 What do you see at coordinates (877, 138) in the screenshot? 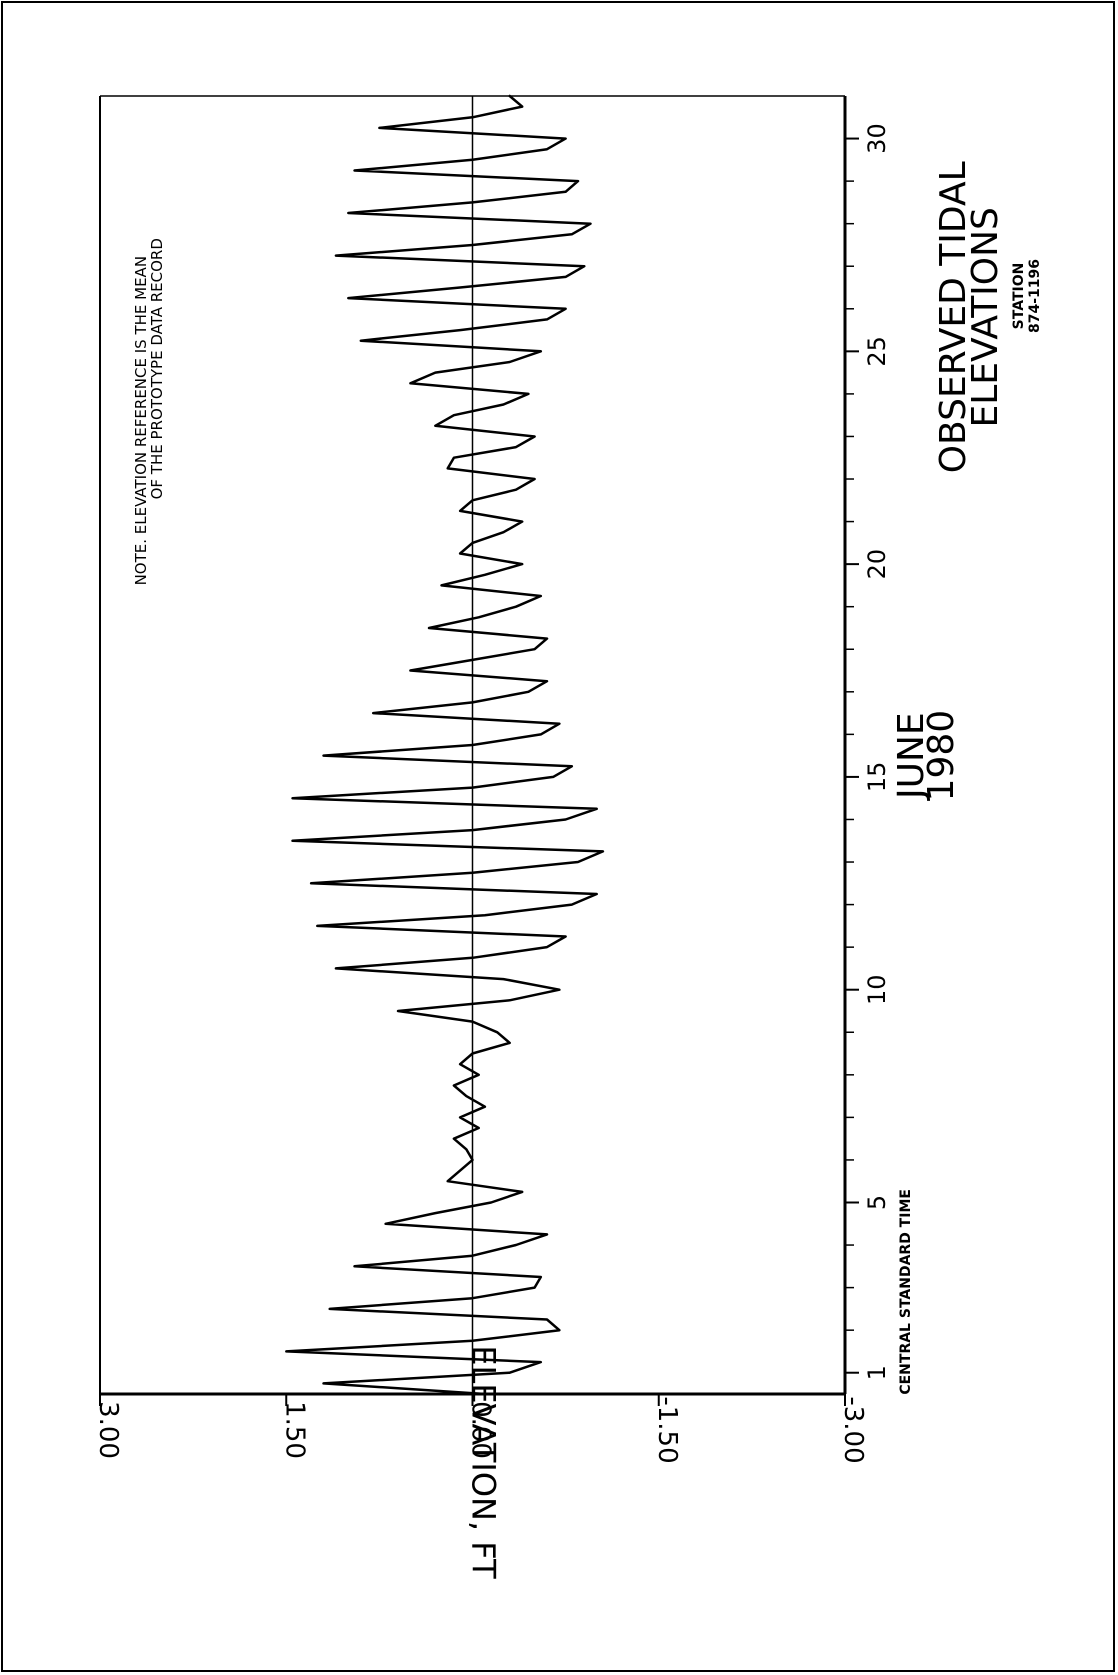
I see `x-tick-label: 30` at bounding box center [877, 138].